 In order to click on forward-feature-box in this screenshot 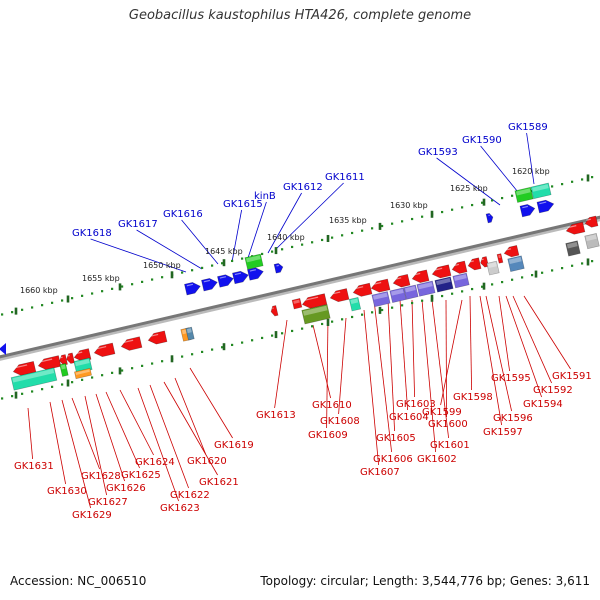, I will do `click(524, 194)`.